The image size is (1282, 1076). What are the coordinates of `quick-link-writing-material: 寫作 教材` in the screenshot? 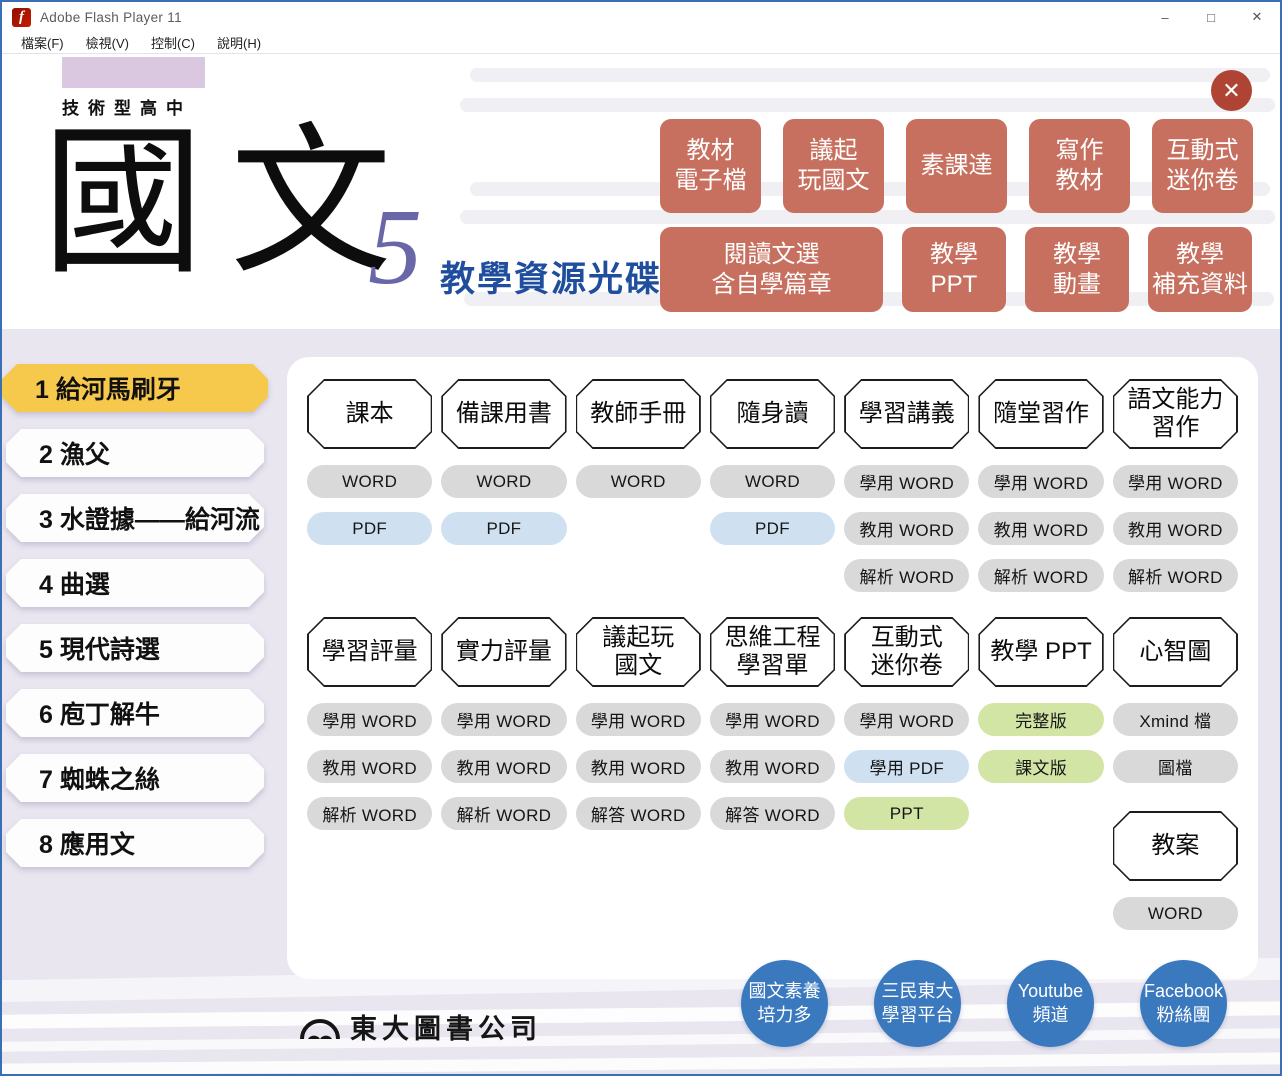 It's located at (1079, 166).